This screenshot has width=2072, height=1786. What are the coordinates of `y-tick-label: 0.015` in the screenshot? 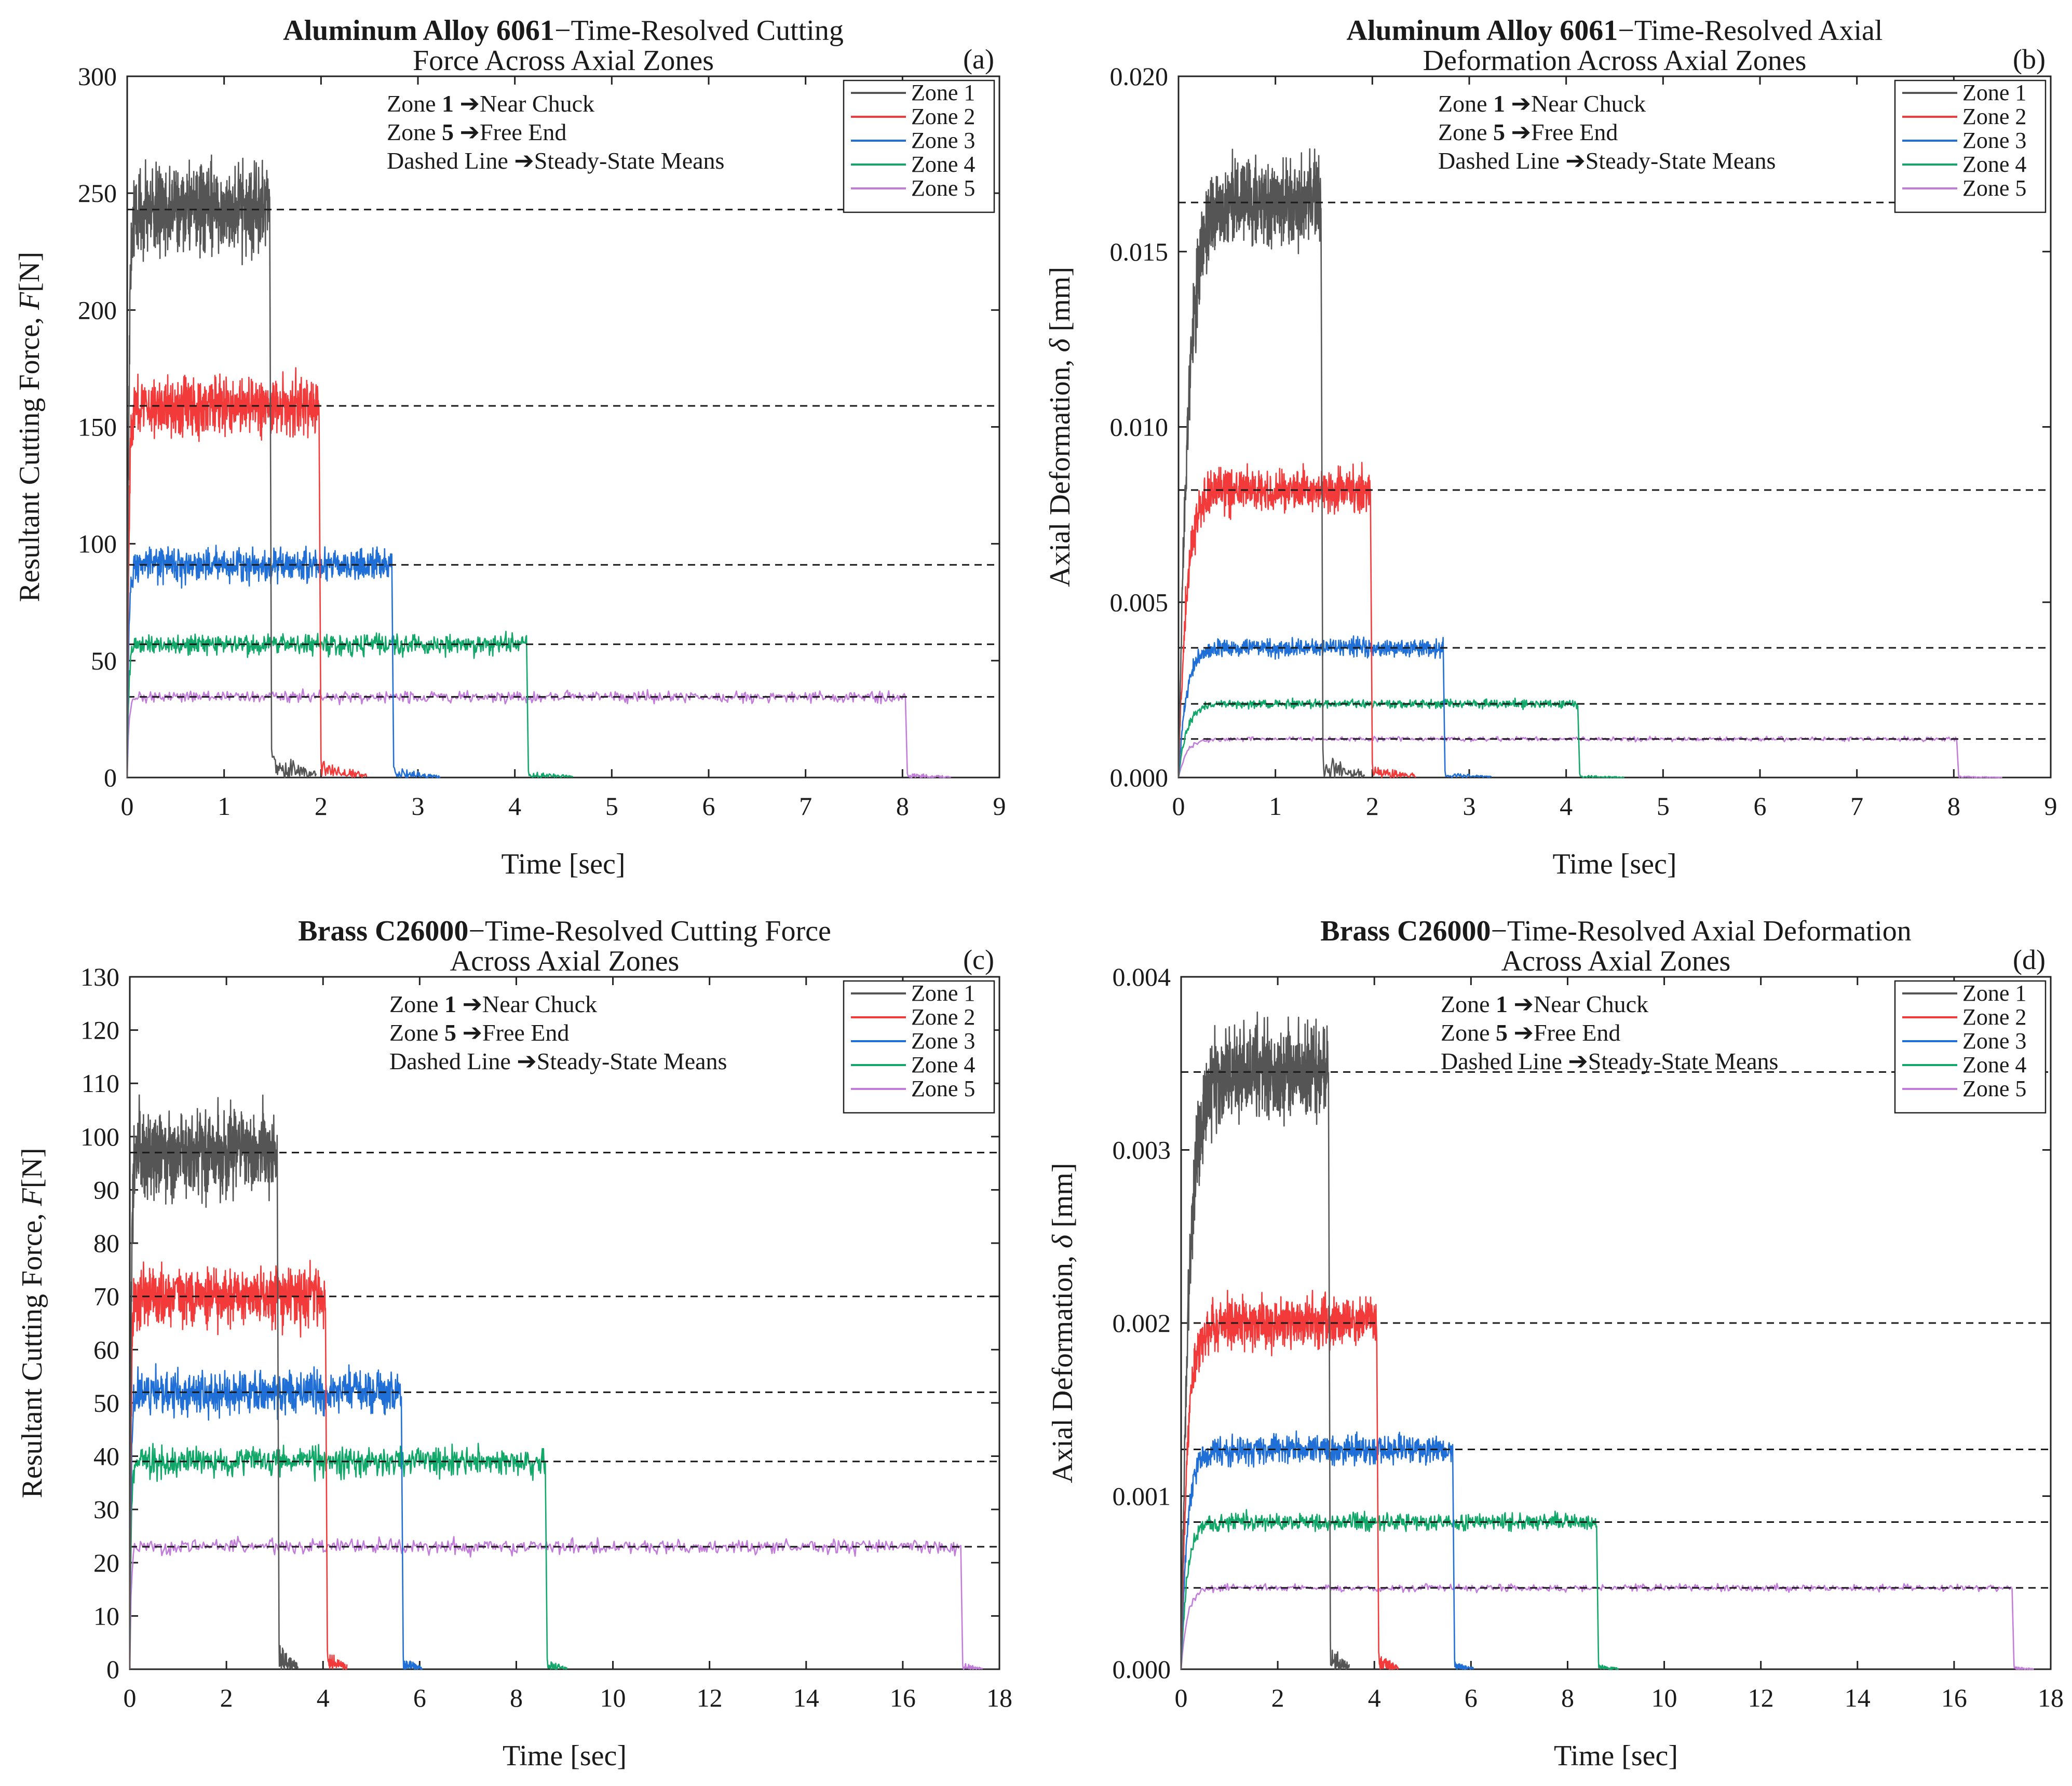 It's located at (1139, 252).